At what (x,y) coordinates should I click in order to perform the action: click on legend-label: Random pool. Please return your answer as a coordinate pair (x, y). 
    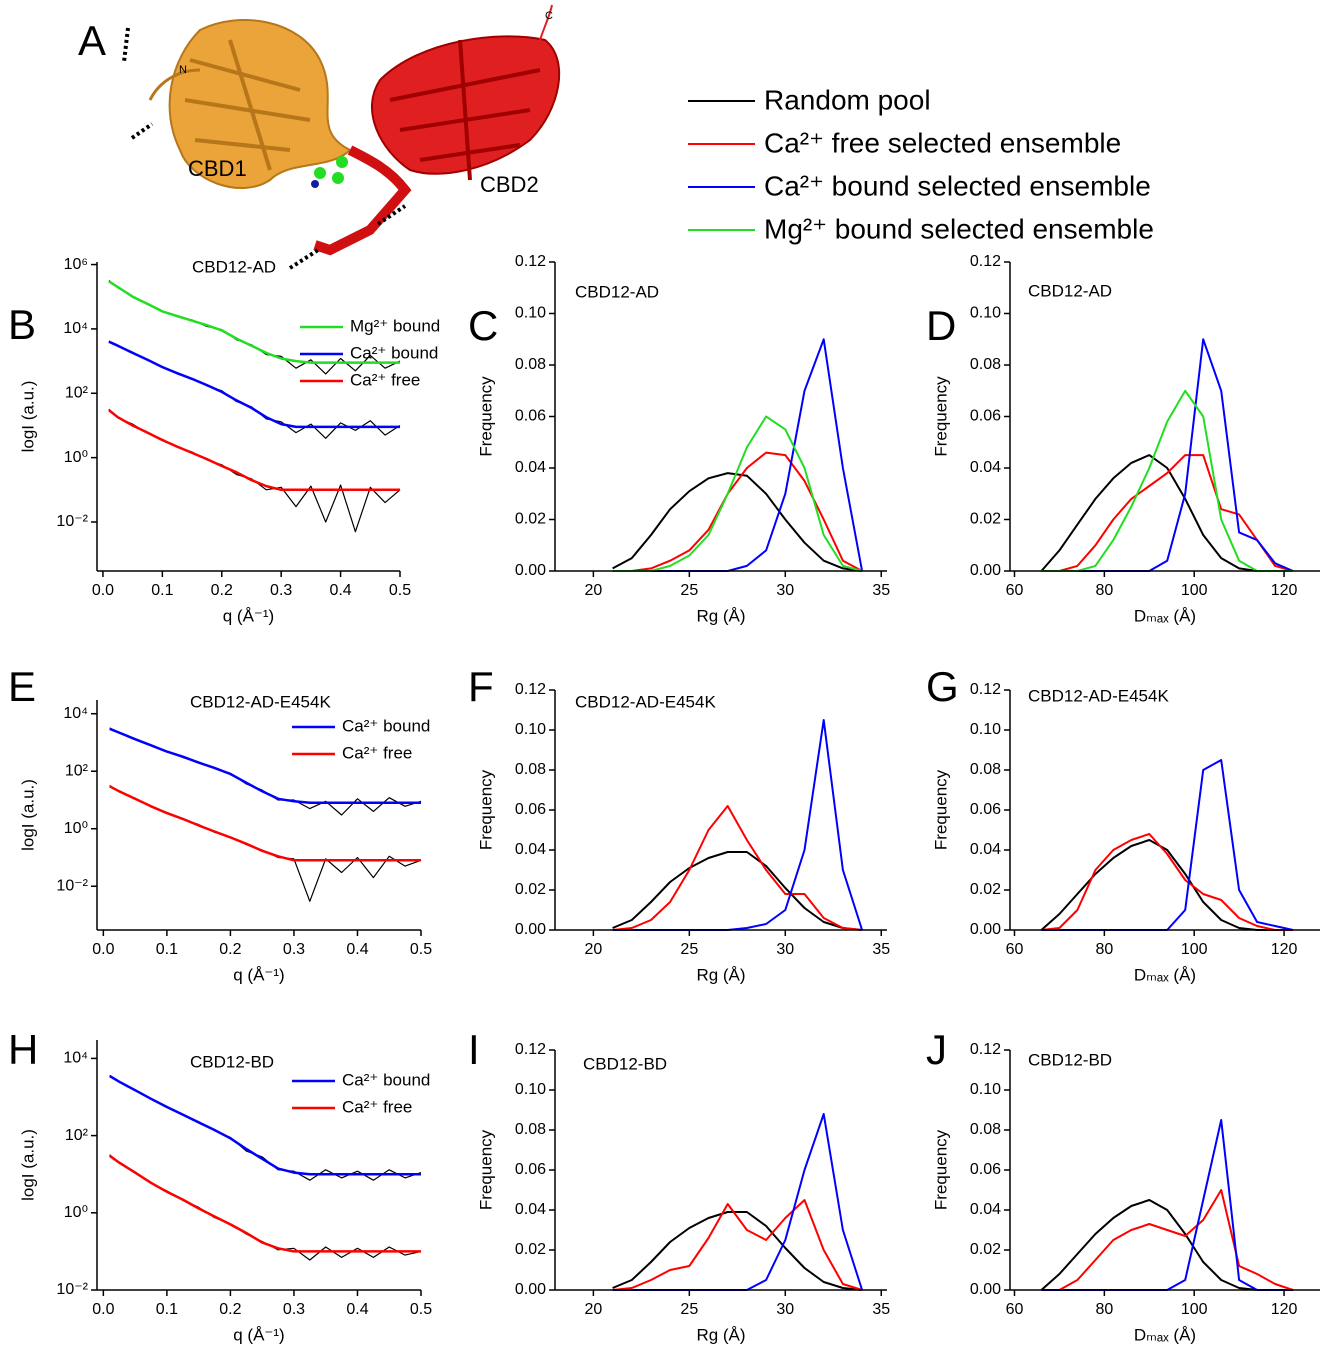
    Looking at the image, I should click on (847, 99).